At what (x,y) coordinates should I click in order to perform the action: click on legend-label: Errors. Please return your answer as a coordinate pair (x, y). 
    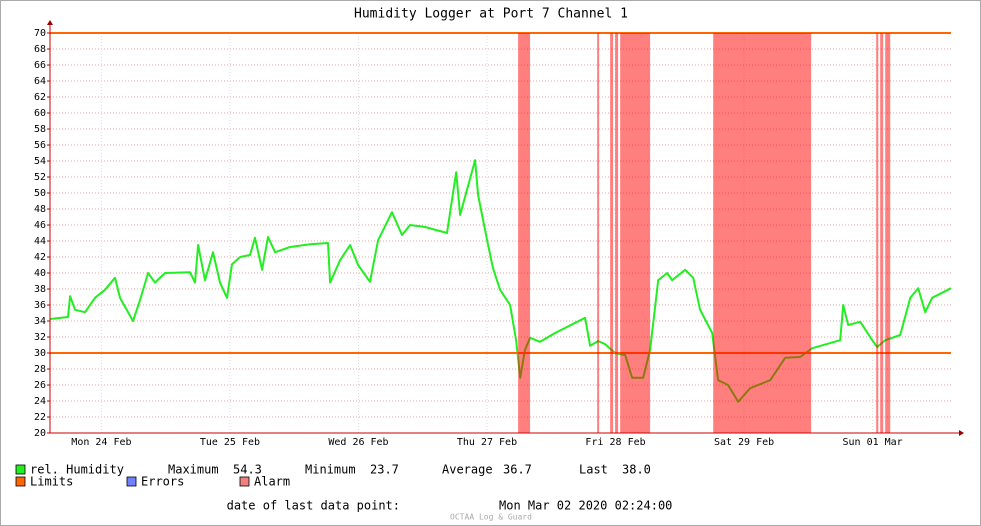
    Looking at the image, I should click on (162, 482).